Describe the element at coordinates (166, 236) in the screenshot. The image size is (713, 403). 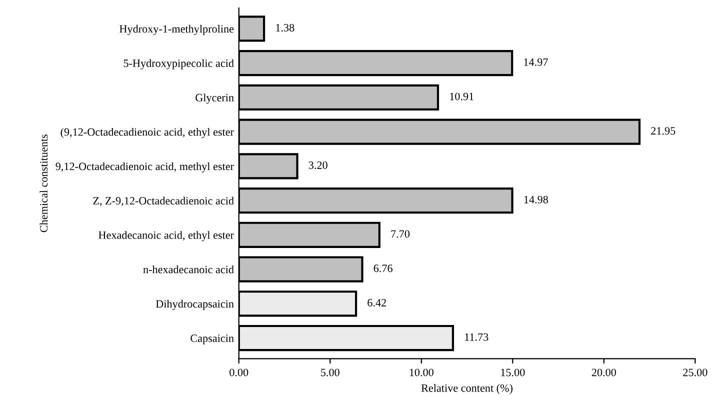
I see `y-tick-label: Hexadecanoic acid, ethyl ester` at that location.